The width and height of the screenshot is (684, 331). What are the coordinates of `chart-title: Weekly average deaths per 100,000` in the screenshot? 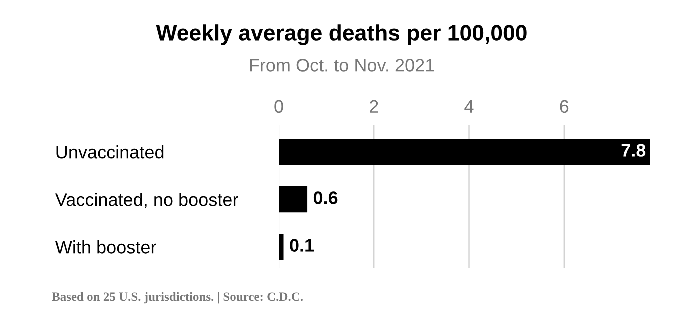 It's located at (341, 35).